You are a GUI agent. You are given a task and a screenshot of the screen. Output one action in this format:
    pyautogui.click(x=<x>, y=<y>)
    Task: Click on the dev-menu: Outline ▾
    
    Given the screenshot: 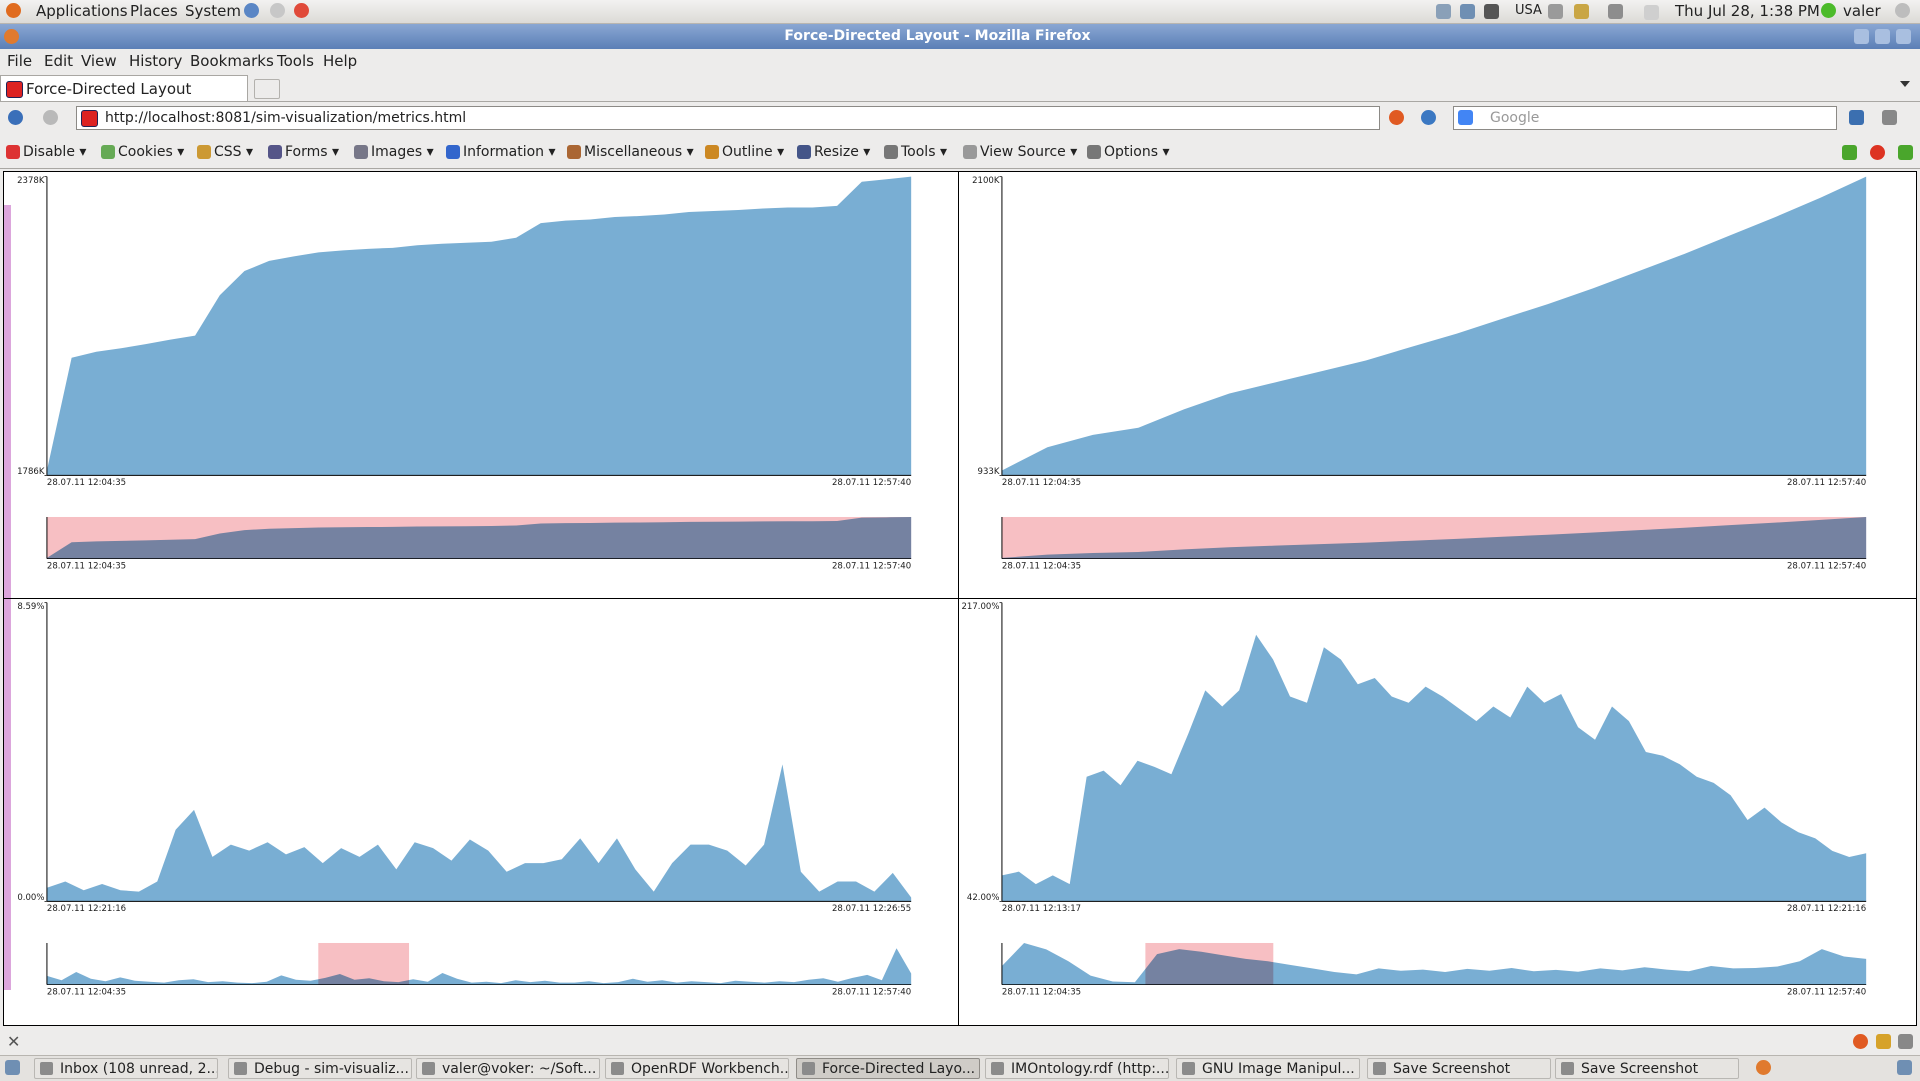 What is the action you would take?
    pyautogui.click(x=753, y=152)
    